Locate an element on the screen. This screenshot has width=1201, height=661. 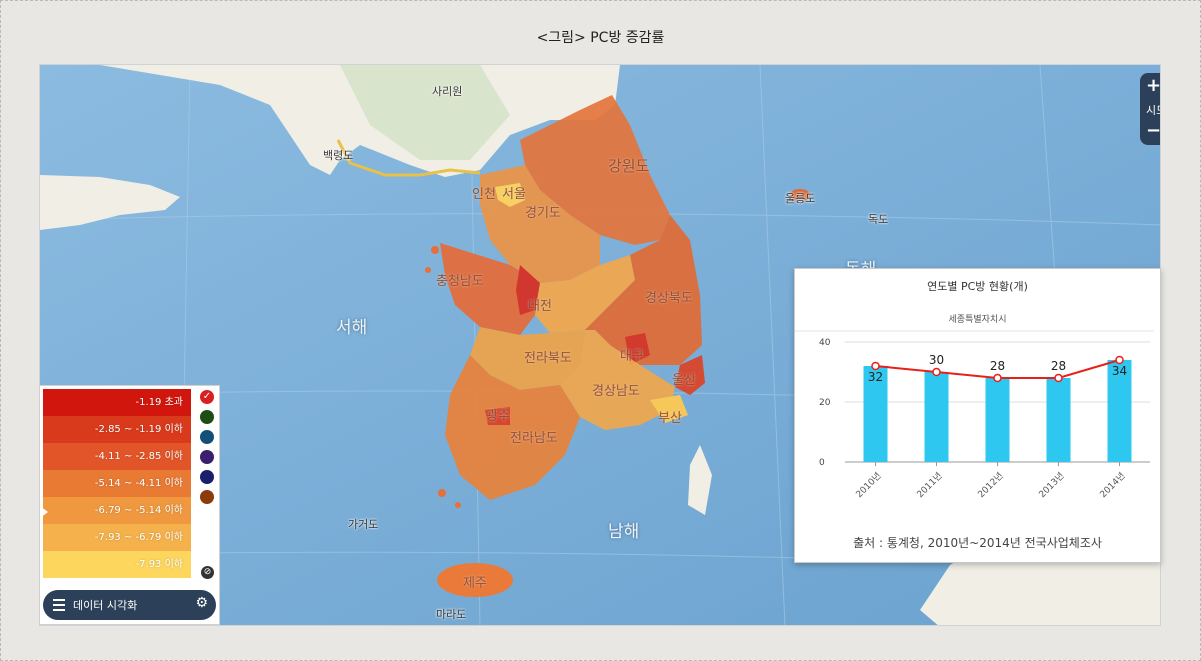
label-chungnam: 충청남도 is located at coordinates (460, 281).